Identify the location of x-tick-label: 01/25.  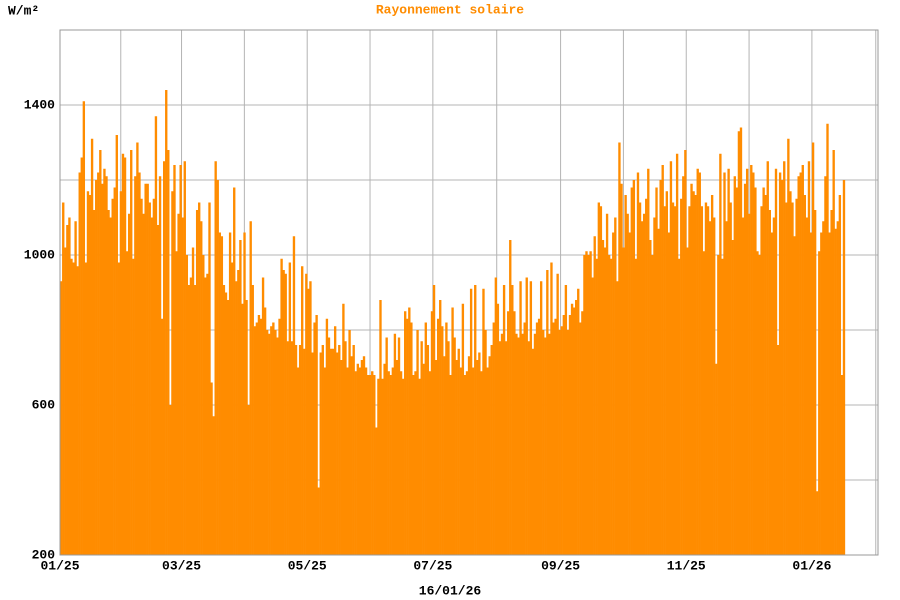
(59, 565).